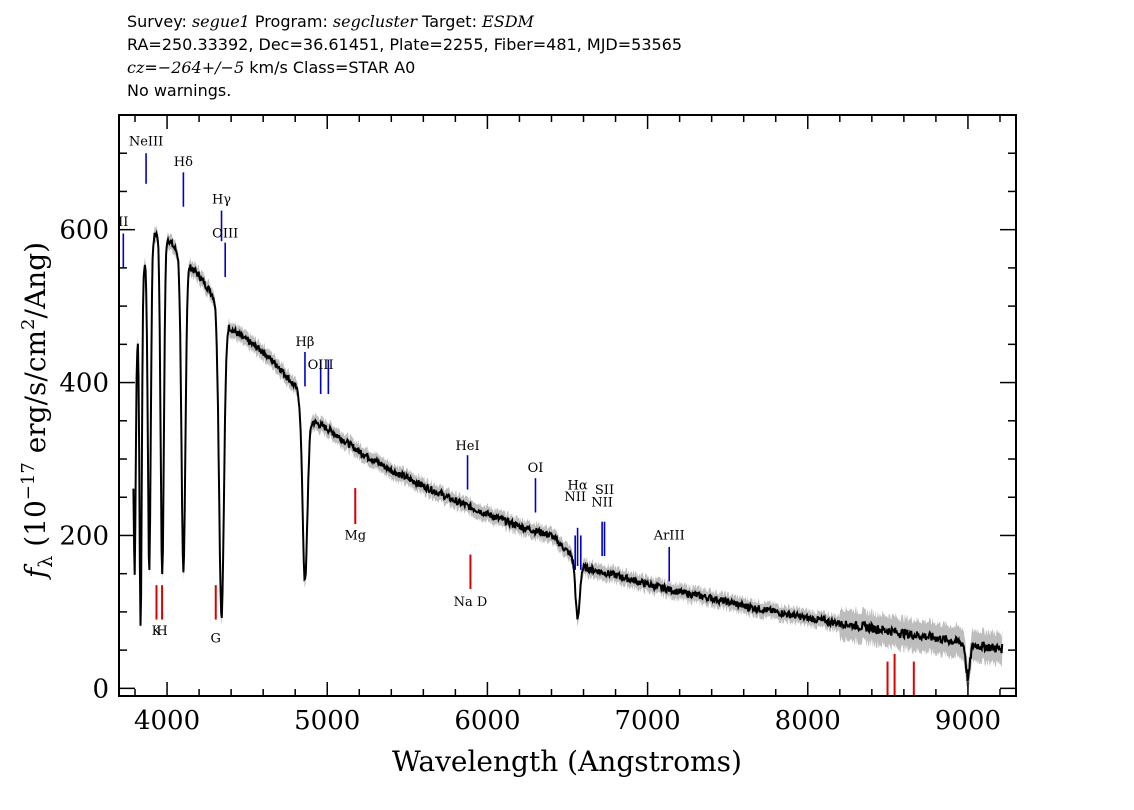 The height and width of the screenshot is (810, 1134). What do you see at coordinates (123, 222) in the screenshot?
I see `emission-line-label: II` at bounding box center [123, 222].